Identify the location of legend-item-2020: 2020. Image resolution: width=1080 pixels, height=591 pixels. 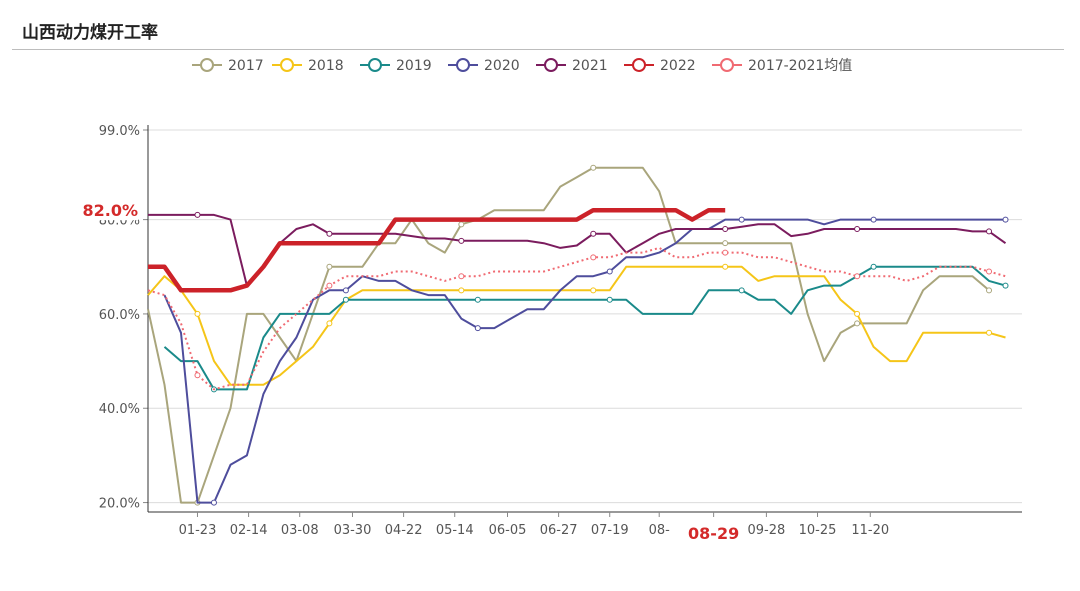
(484, 66).